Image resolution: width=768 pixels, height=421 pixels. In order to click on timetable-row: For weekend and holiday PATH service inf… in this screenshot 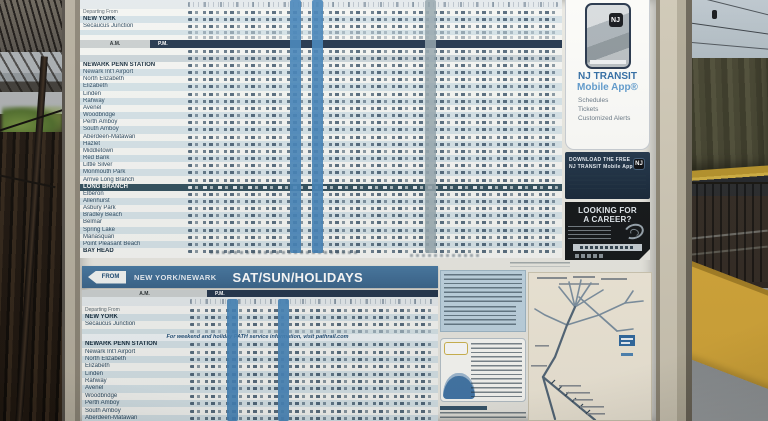, I will do `click(260, 337)`.